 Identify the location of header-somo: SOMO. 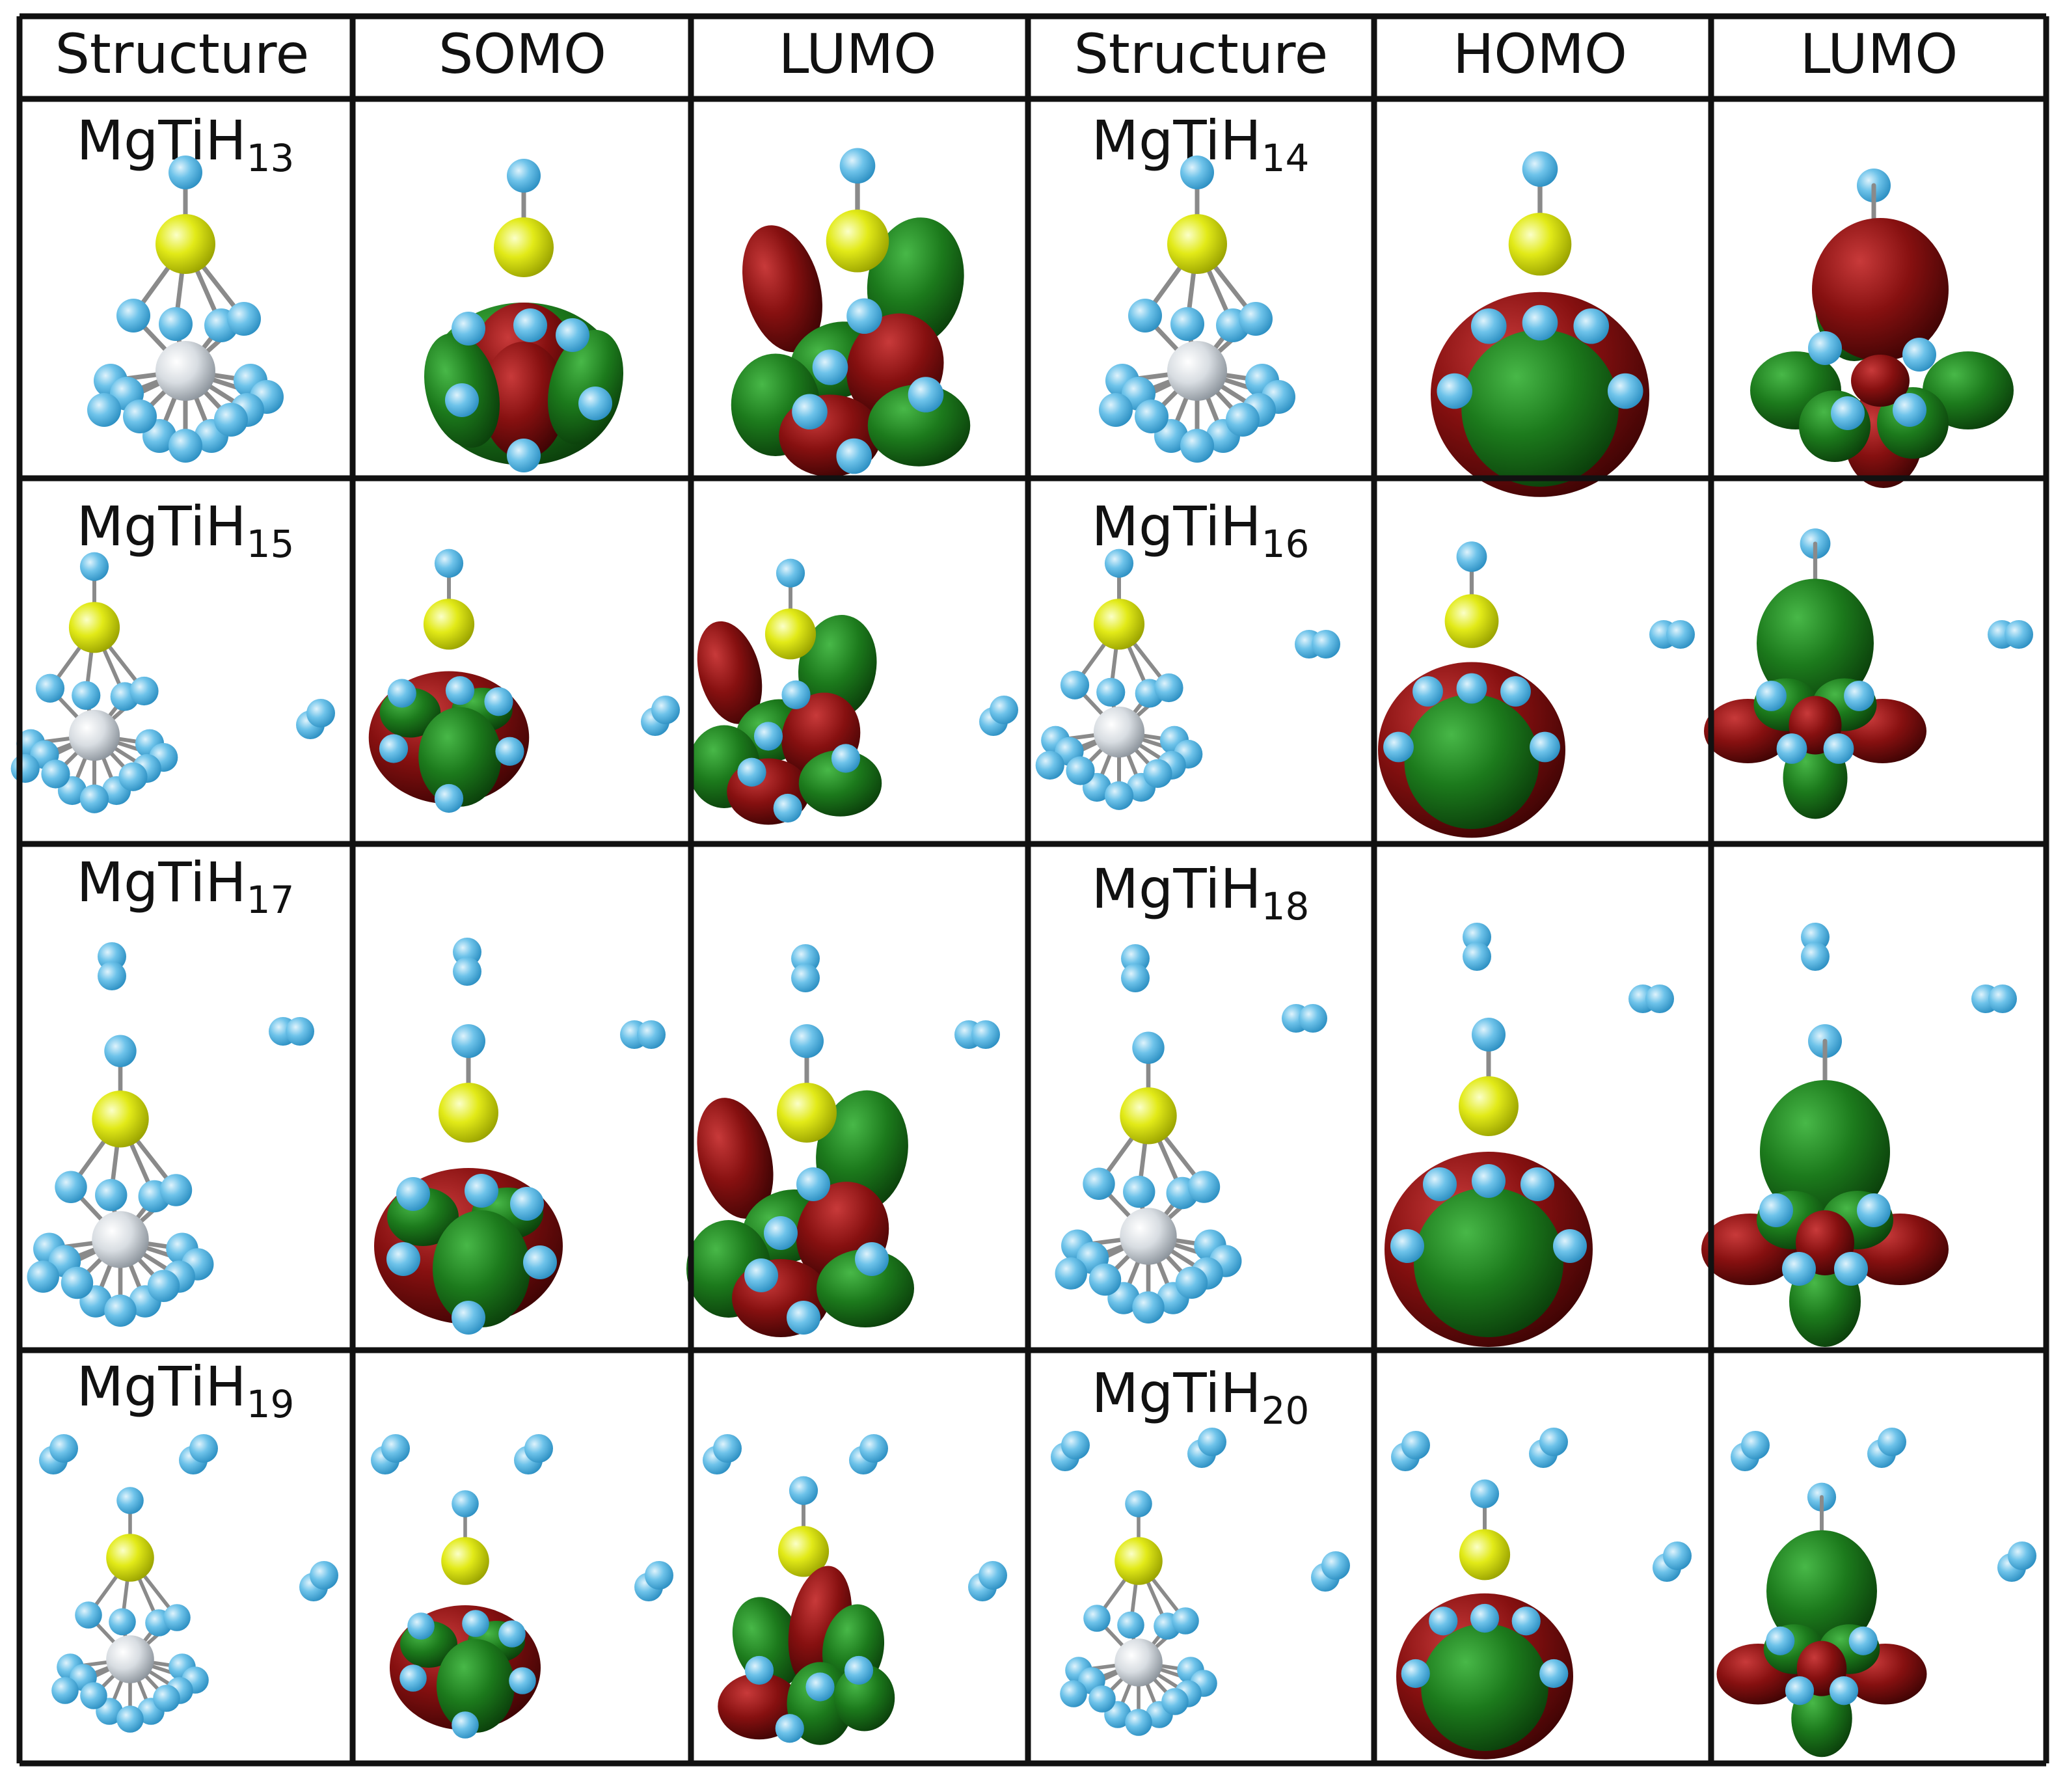
(522, 54).